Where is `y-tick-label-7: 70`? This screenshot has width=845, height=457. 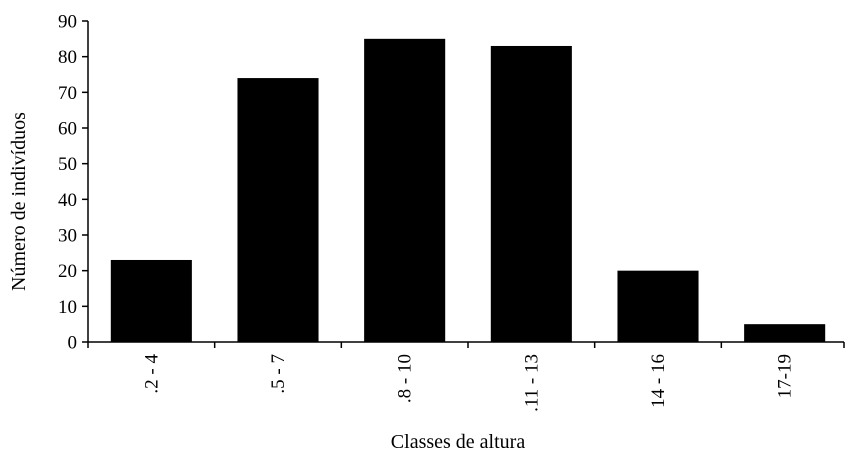 y-tick-label-7: 70 is located at coordinates (67, 93).